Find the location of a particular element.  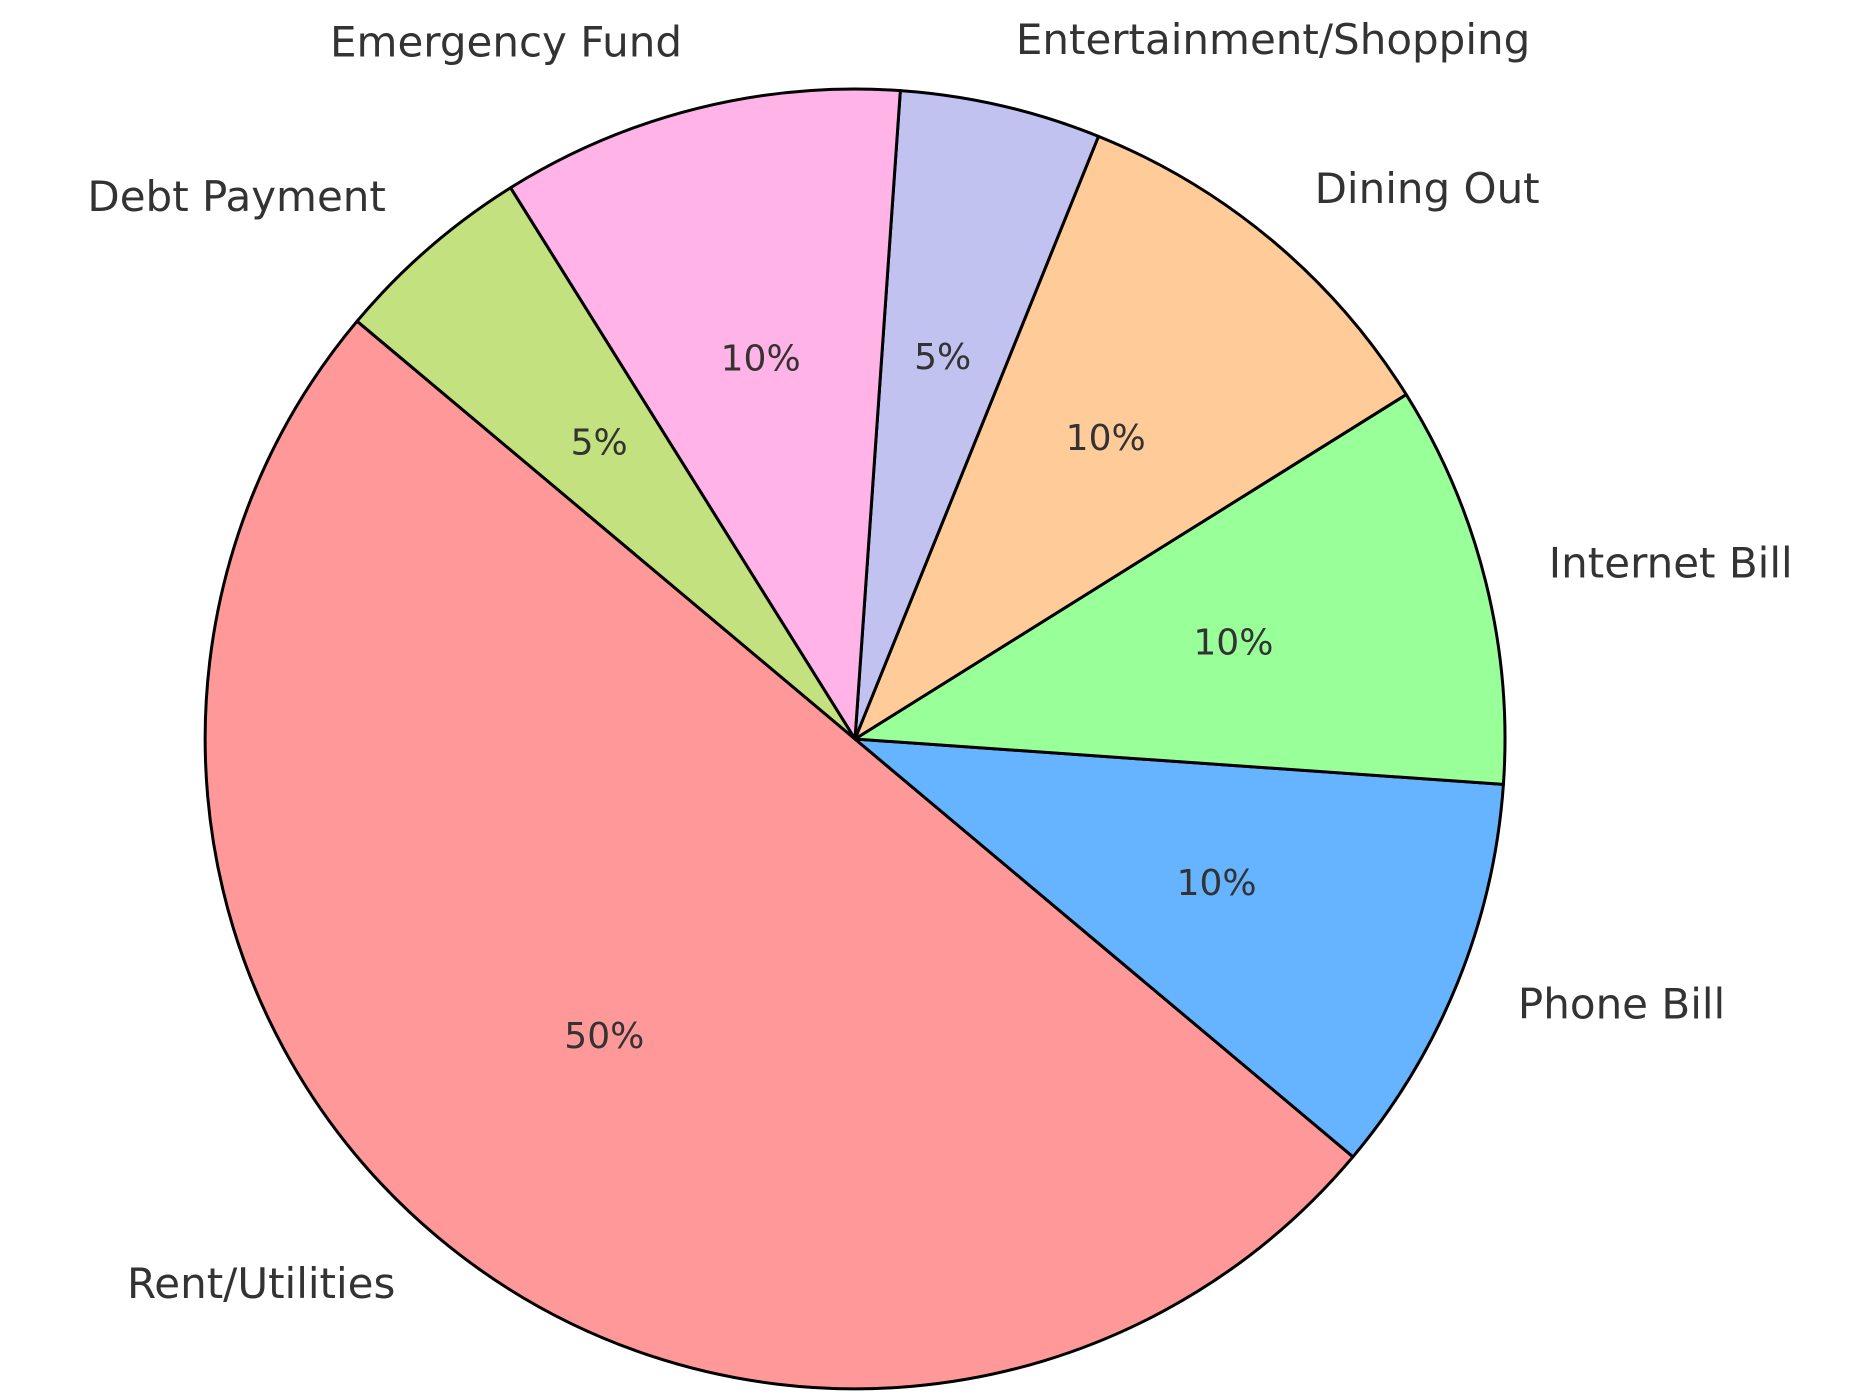

slice-label: Entertainment/Shopping is located at coordinates (1273, 39).